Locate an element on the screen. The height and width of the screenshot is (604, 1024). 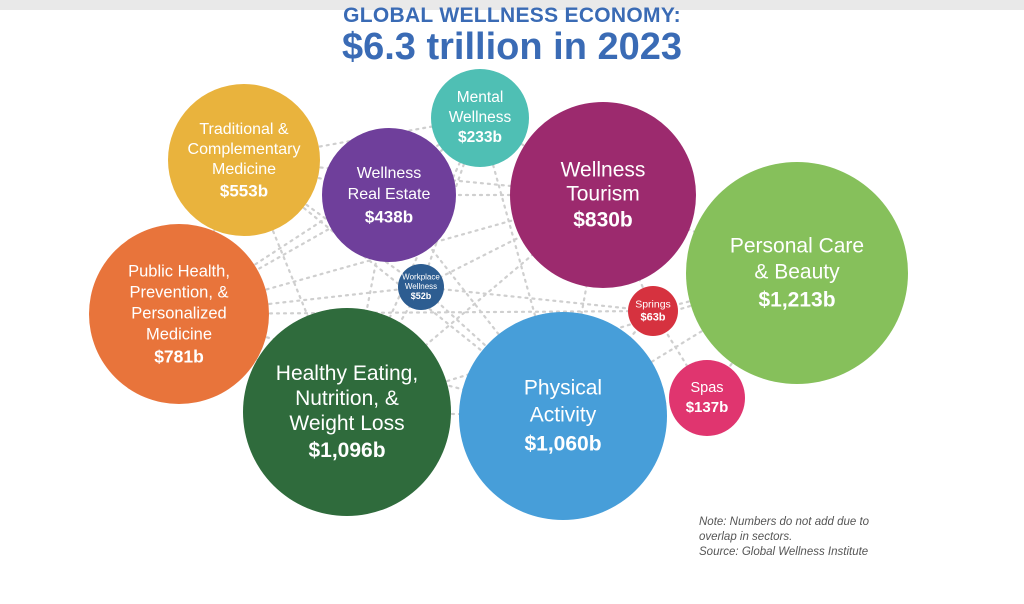
bubble-spas: Spas $137b is located at coordinates (707, 398).